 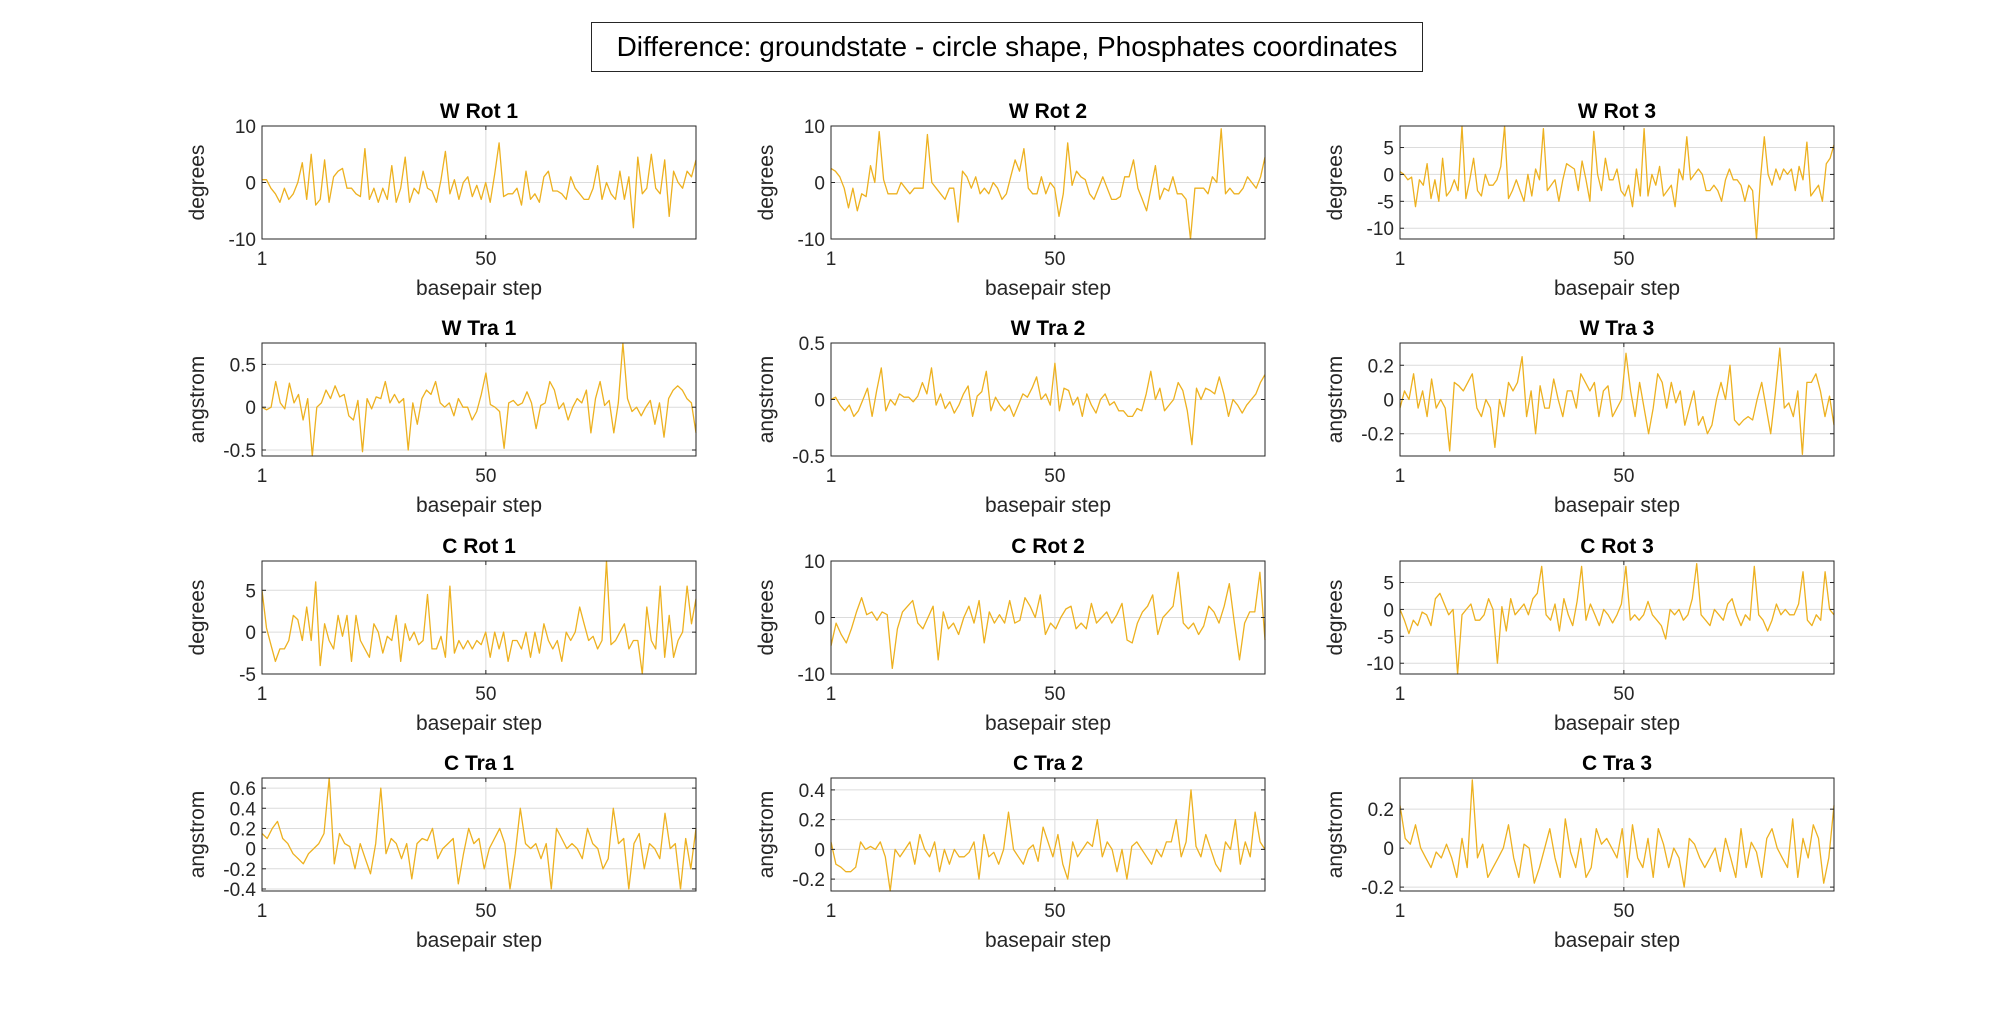 What do you see at coordinates (243, 789) in the screenshot?
I see `y-tick-label: 0.6` at bounding box center [243, 789].